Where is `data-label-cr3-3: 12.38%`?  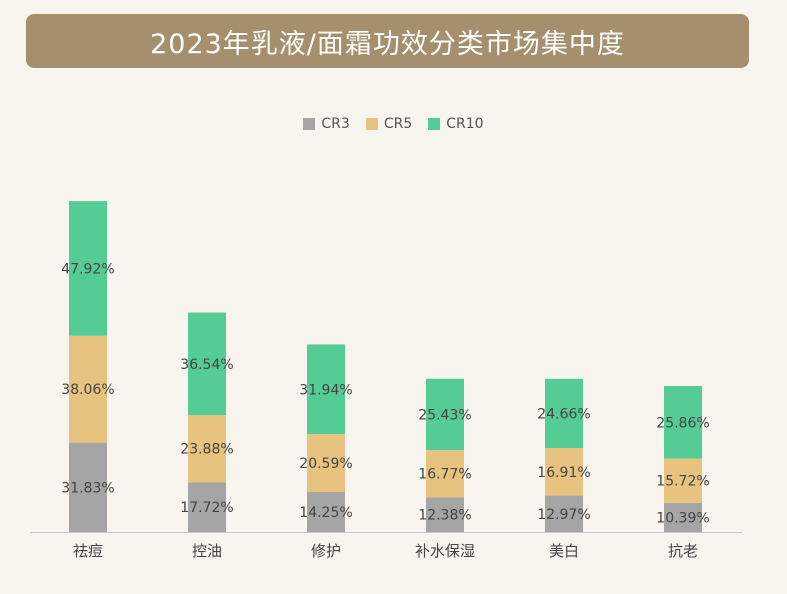
data-label-cr3-3: 12.38% is located at coordinates (444, 516).